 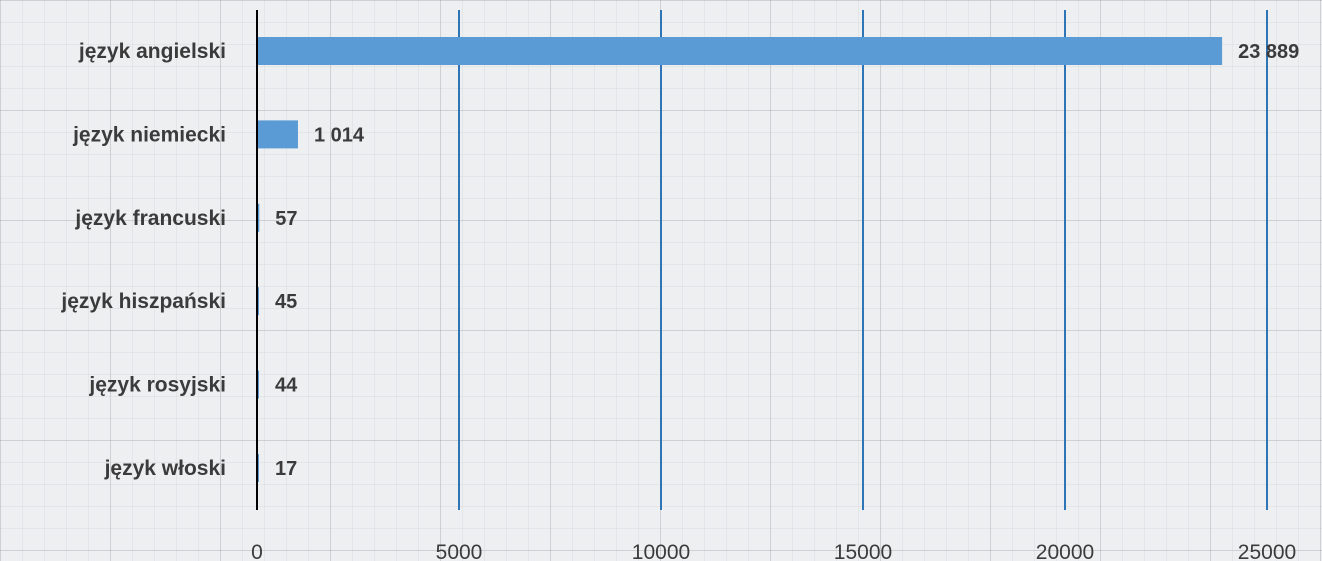 What do you see at coordinates (286, 386) in the screenshot?
I see `value-label-4: 44` at bounding box center [286, 386].